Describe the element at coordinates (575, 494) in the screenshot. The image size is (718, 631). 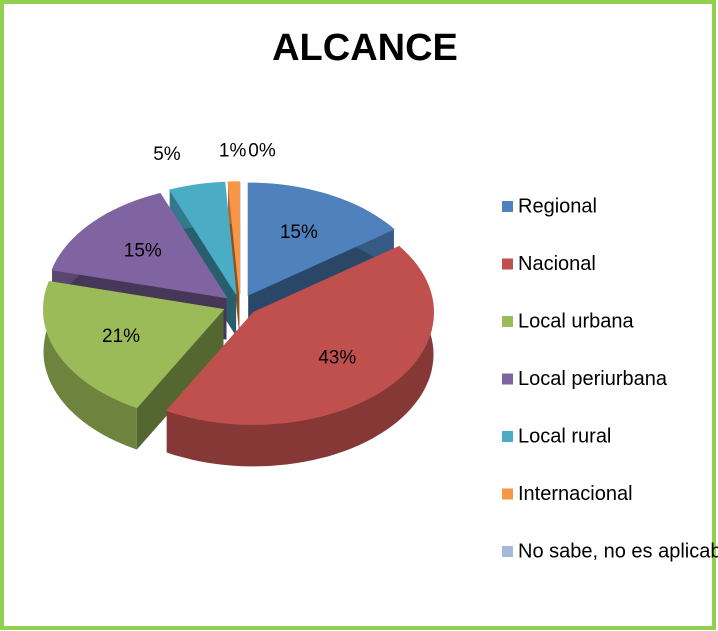
I see `legend-label: Internacional` at that location.